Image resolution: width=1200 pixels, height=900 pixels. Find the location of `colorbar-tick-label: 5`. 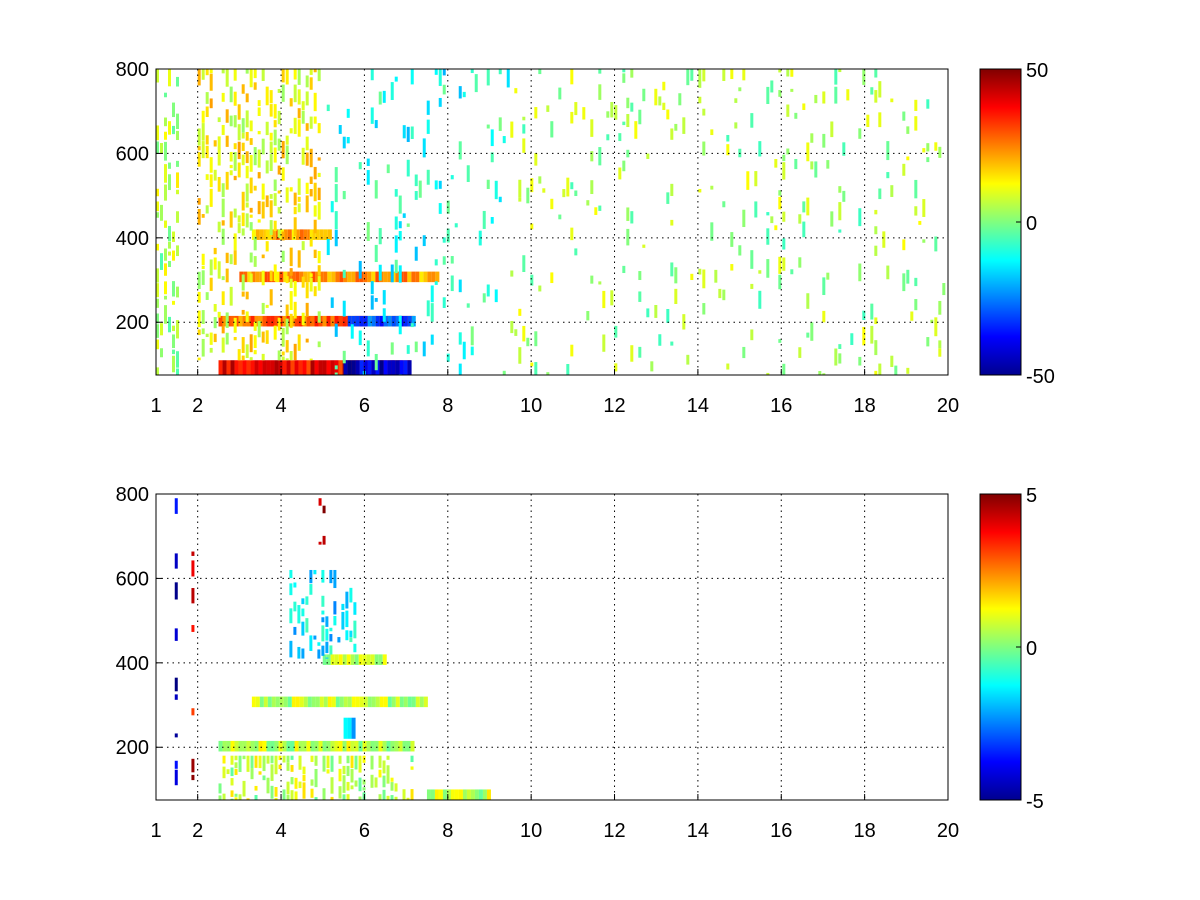

colorbar-tick-label: 5 is located at coordinates (1031, 496).